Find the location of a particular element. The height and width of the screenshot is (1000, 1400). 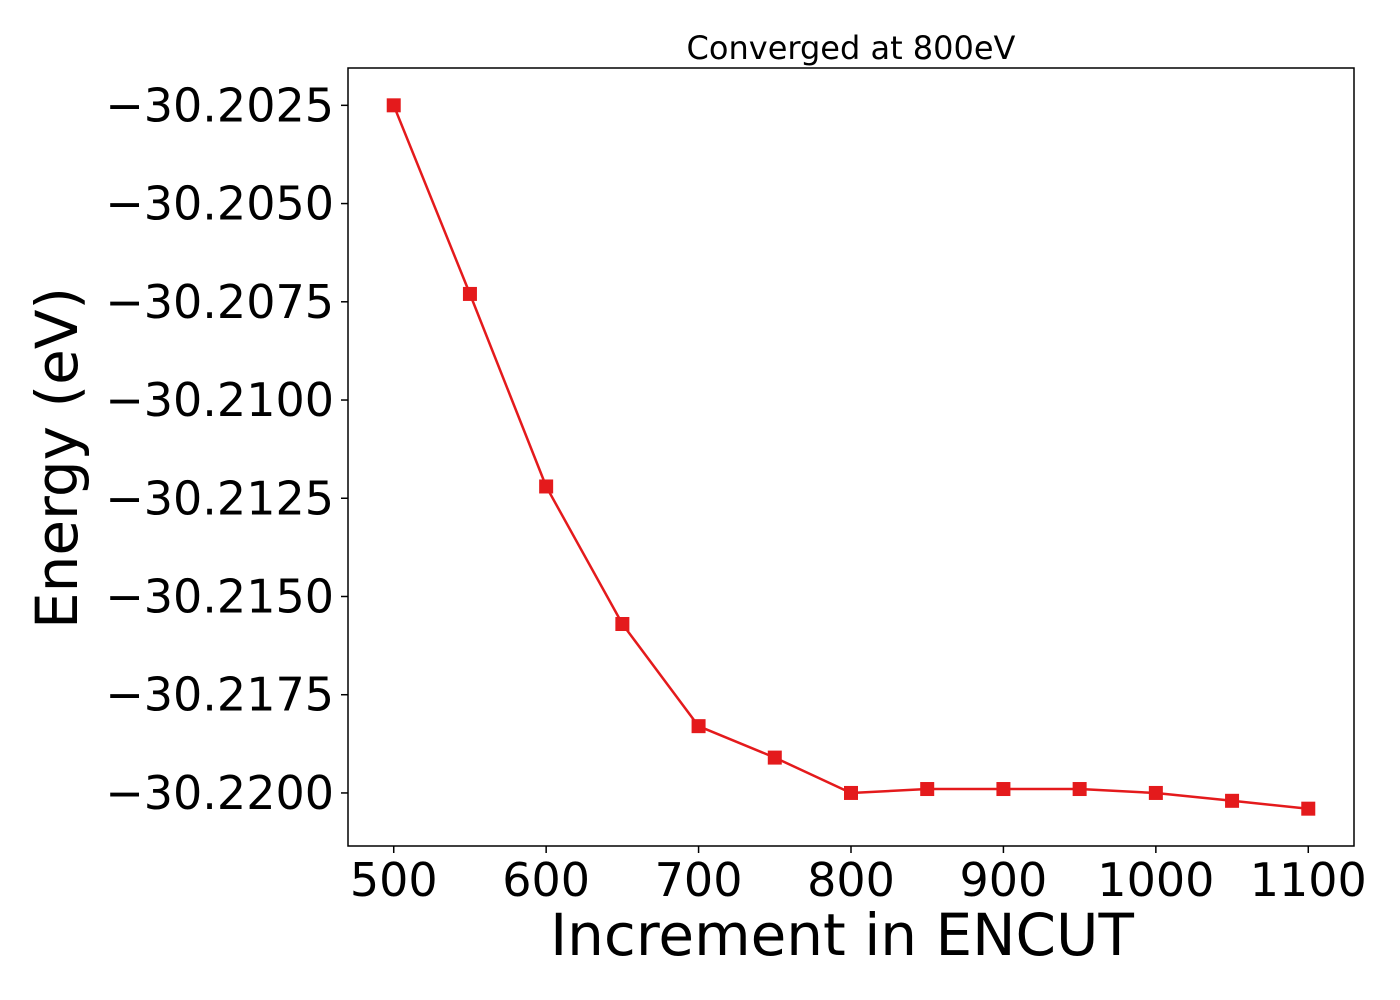

chart-title: Converged at 800eV is located at coordinates (851, 48).